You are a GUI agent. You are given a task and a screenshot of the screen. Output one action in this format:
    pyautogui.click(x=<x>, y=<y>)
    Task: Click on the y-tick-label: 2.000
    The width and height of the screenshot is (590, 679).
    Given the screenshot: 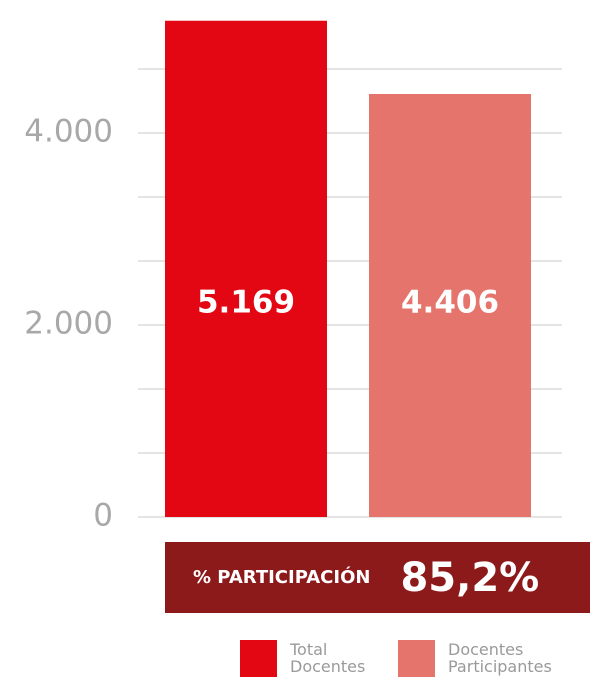 What is the action you would take?
    pyautogui.click(x=68, y=323)
    